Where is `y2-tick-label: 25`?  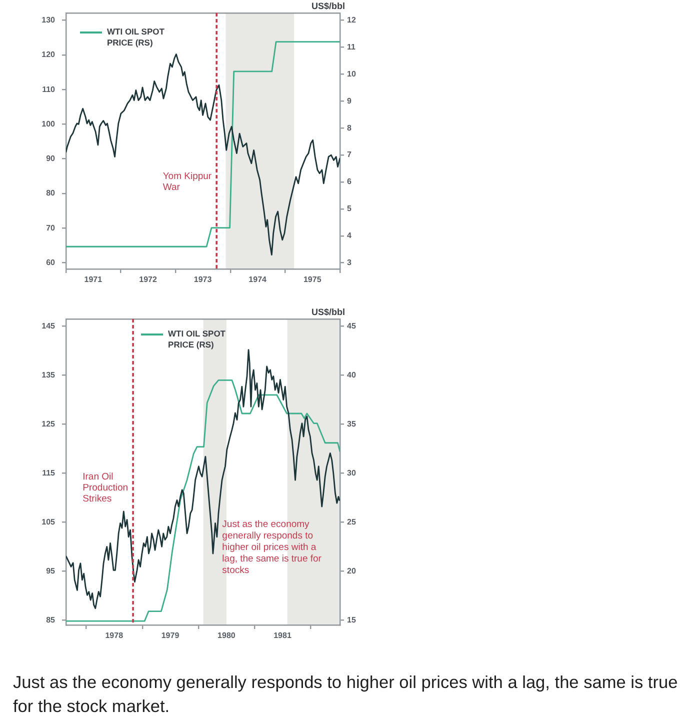 y2-tick-label: 25 is located at coordinates (351, 521).